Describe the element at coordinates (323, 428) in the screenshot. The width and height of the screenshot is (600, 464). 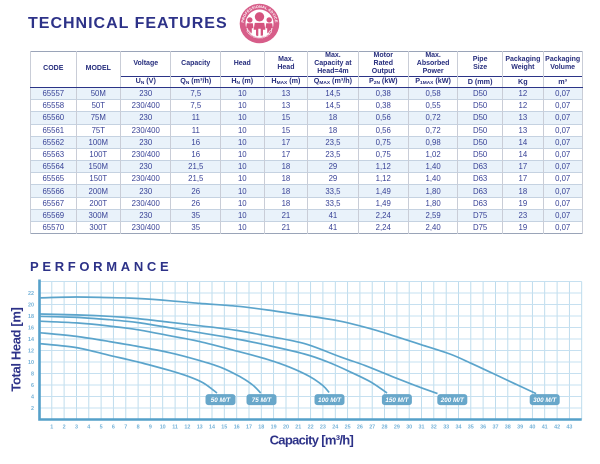
I see `svg-text: 23` at that location.